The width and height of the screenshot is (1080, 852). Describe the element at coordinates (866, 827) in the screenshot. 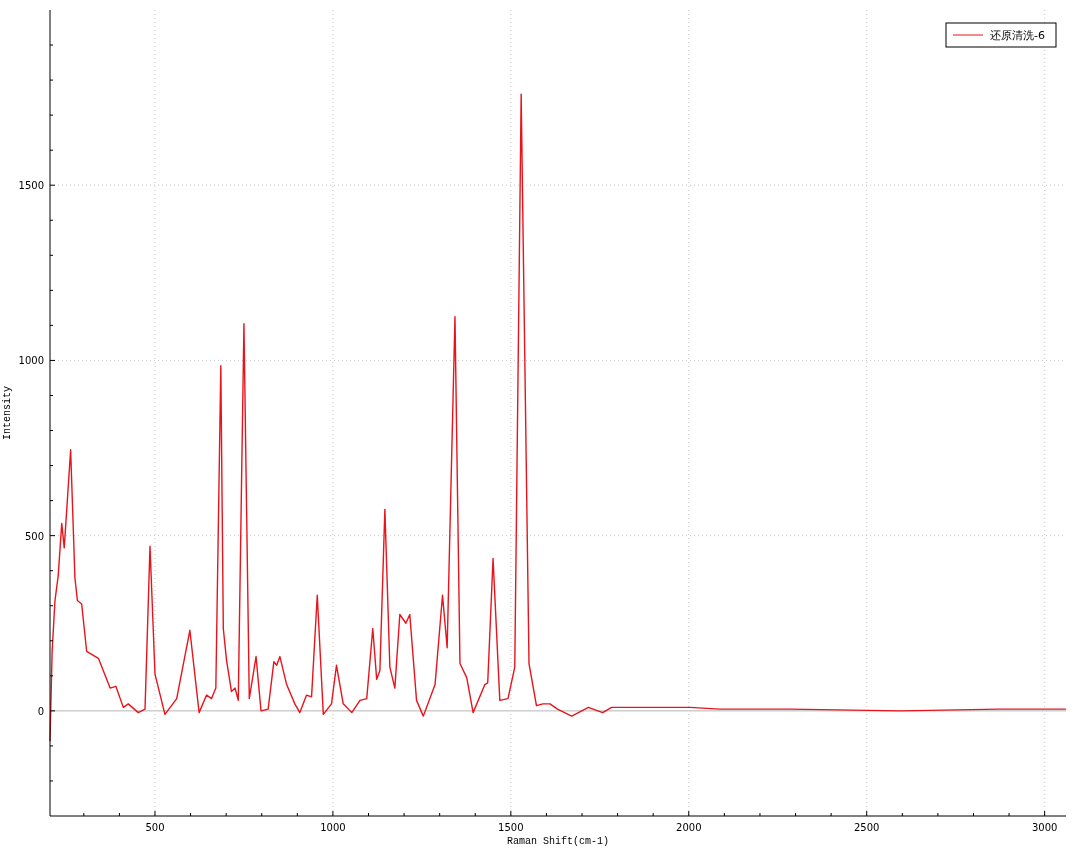

I see `x-tick-label: 2500` at that location.